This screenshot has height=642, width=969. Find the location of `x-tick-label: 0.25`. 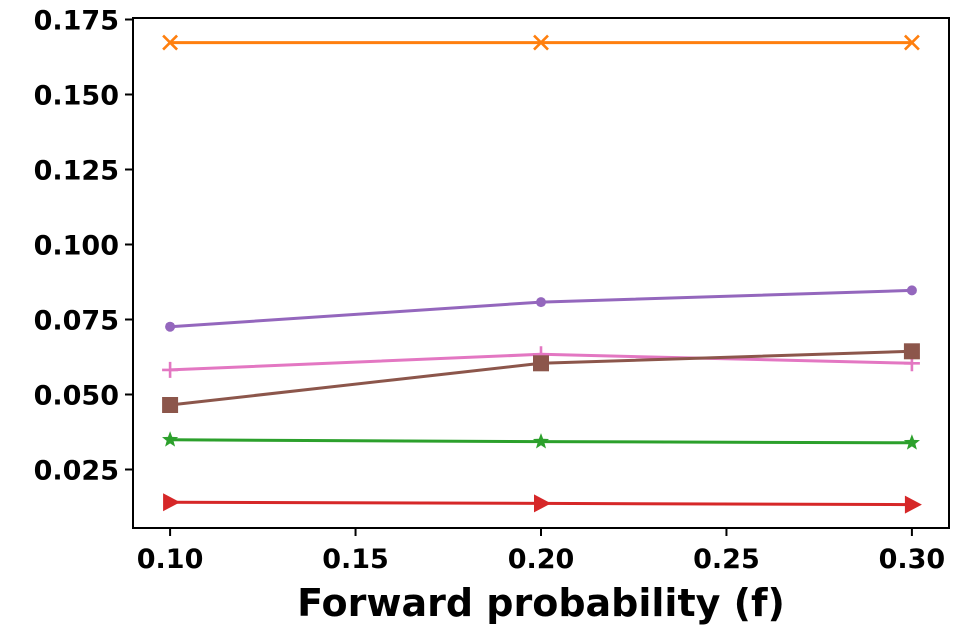

x-tick-label: 0.25 is located at coordinates (726, 559).